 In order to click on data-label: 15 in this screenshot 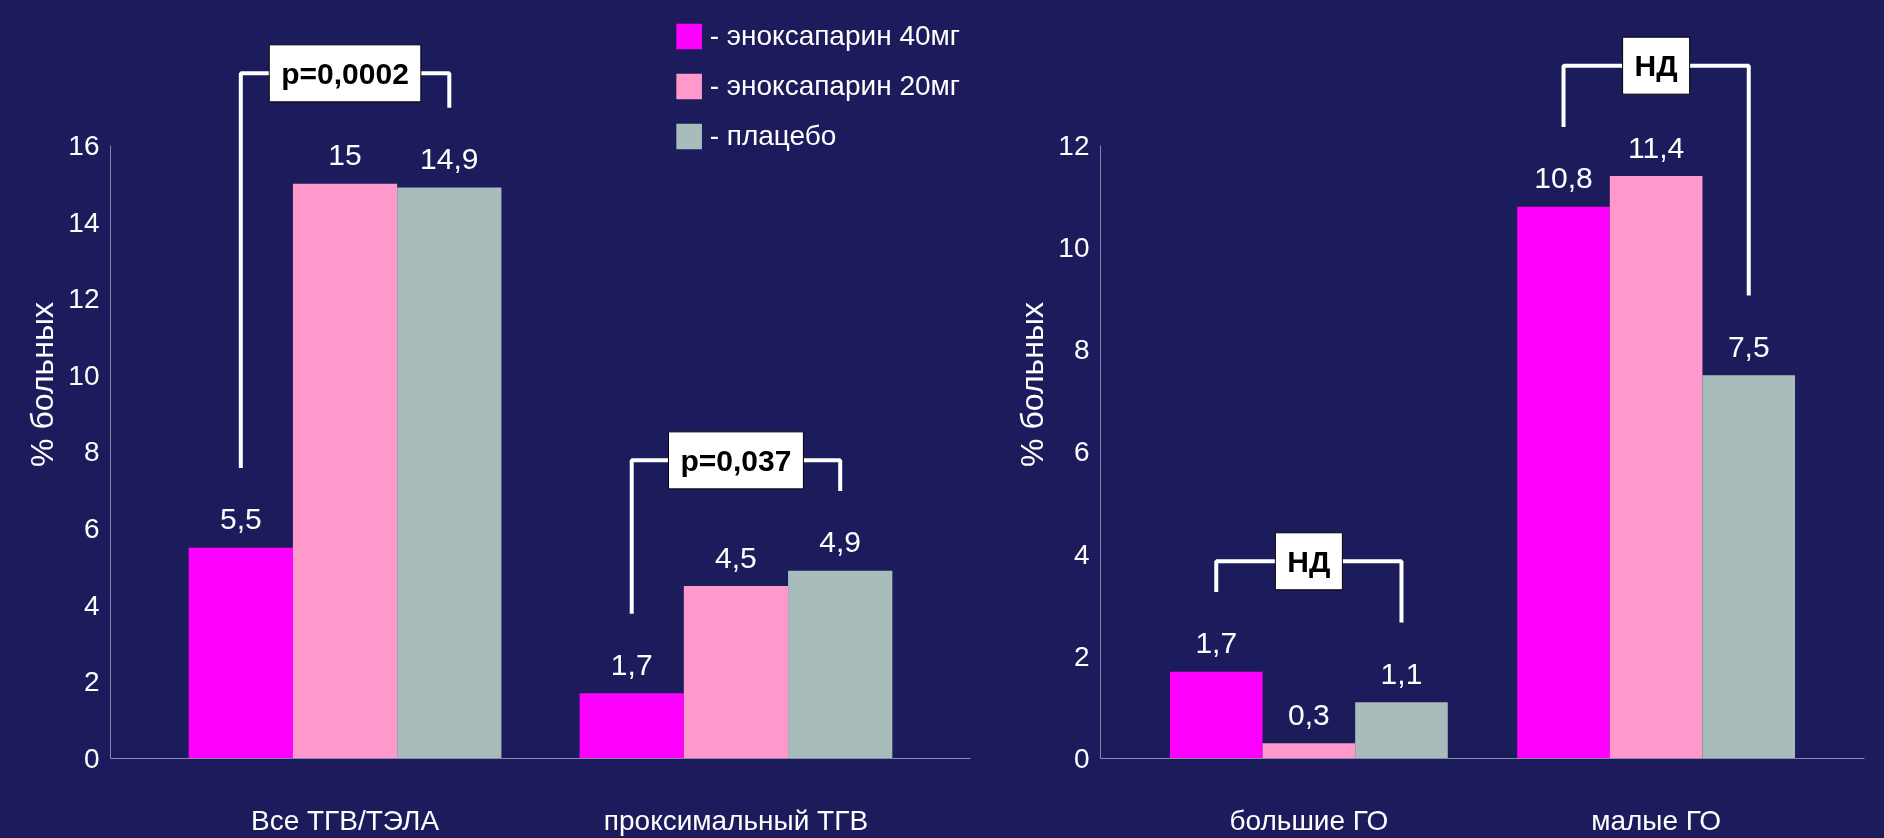, I will do `click(345, 155)`.